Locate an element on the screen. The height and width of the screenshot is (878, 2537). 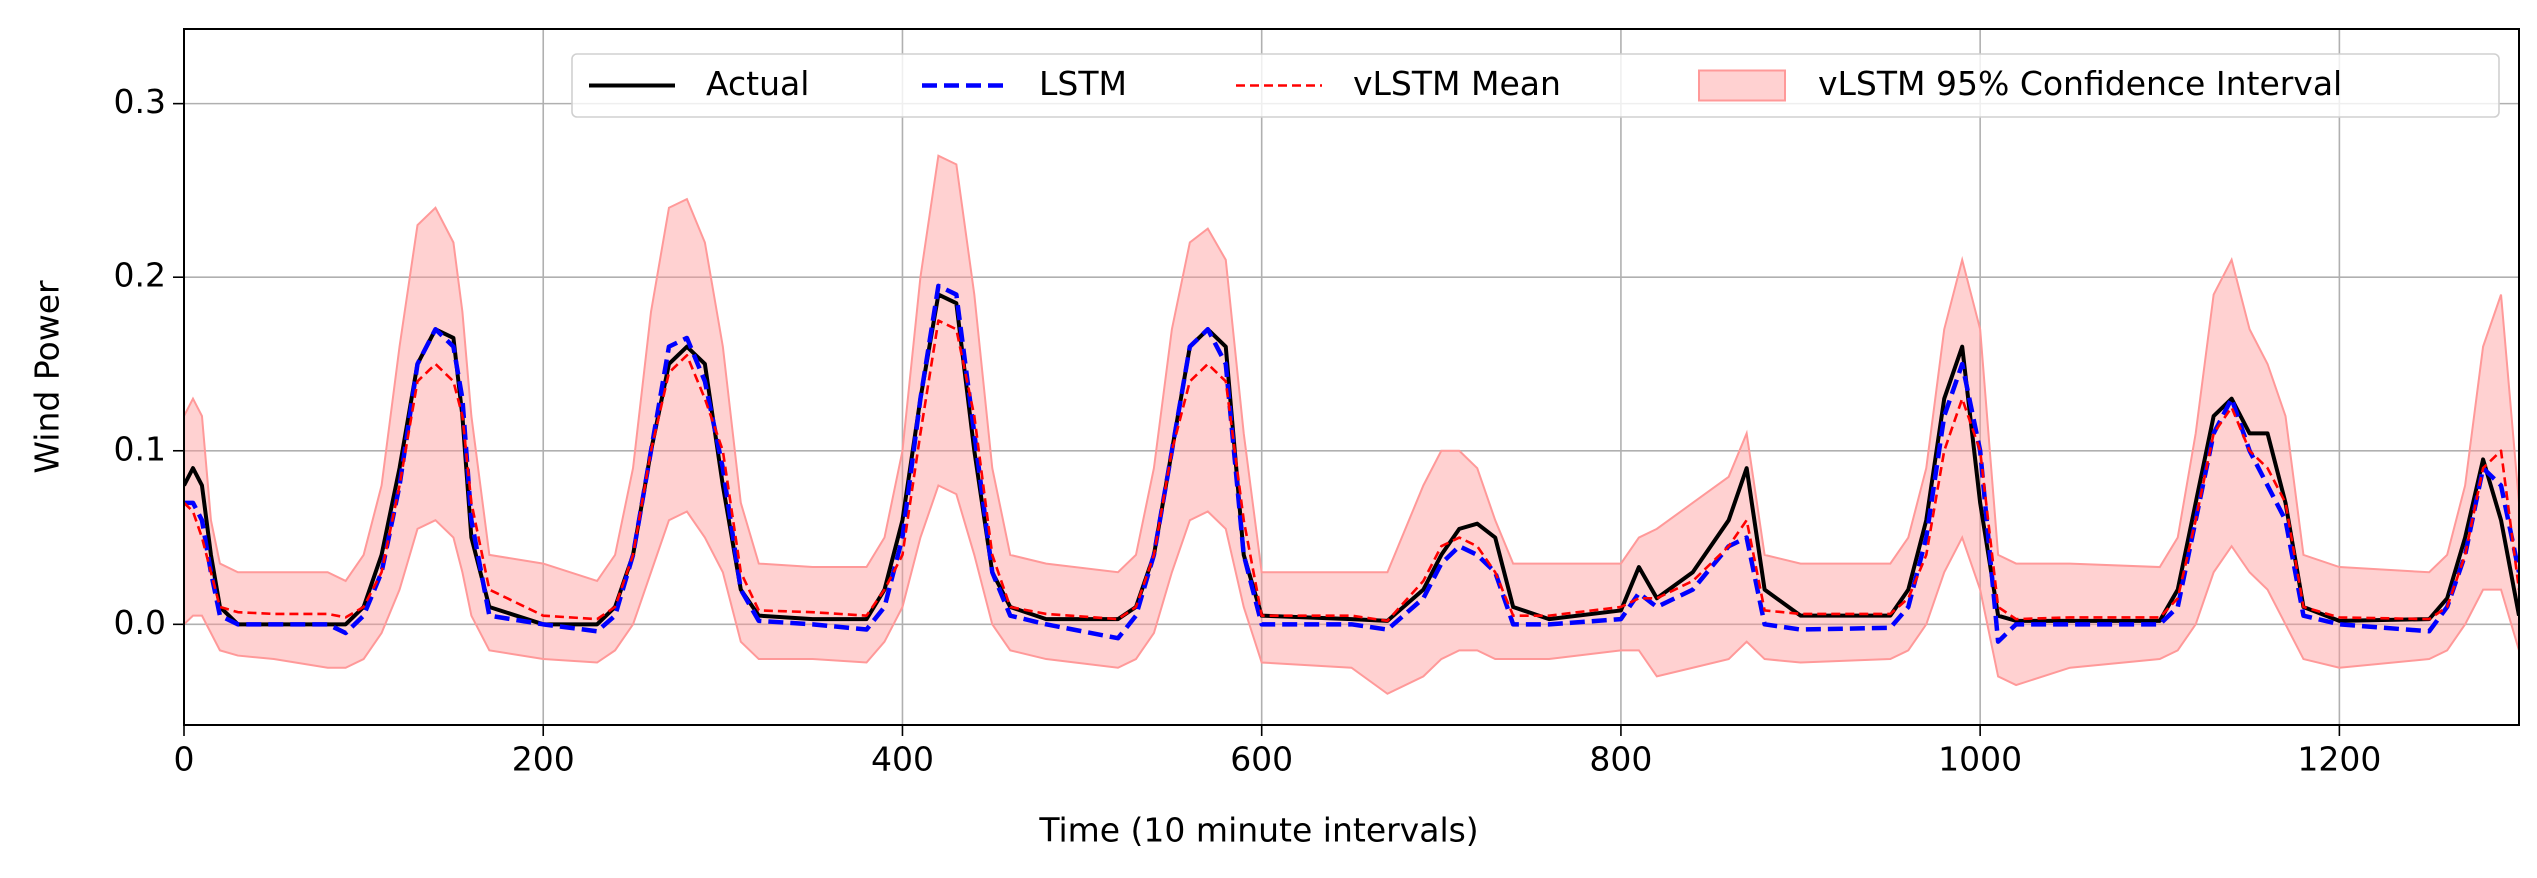
x-tick-label: 1000 is located at coordinates (1980, 759).